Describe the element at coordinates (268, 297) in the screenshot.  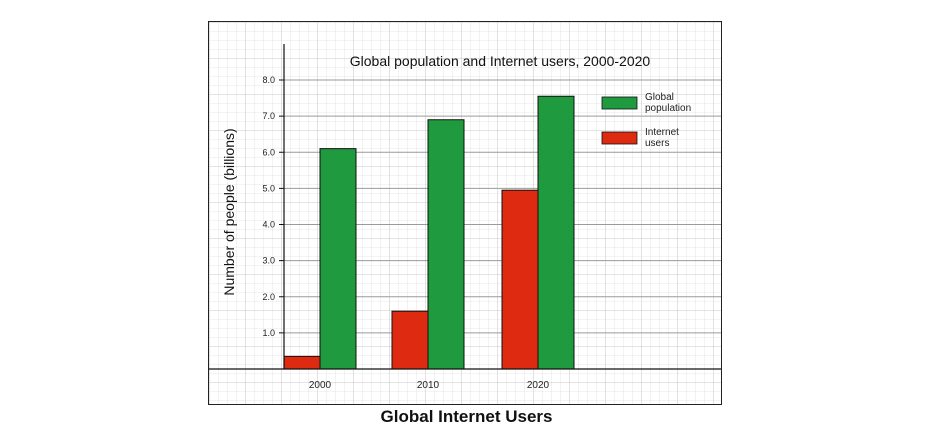
I see `y-tick-label: 2.0` at that location.